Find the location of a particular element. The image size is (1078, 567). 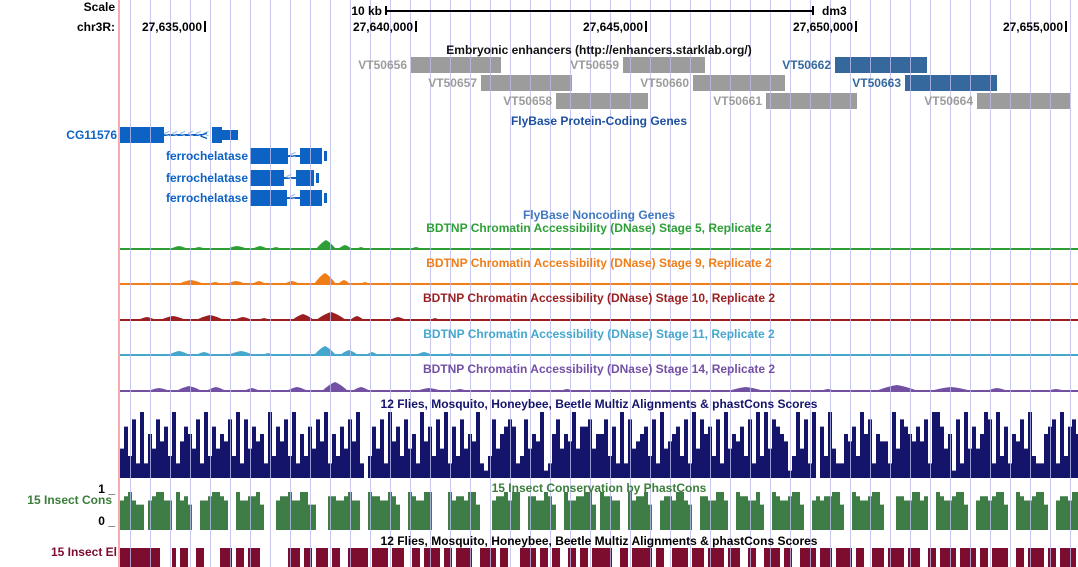

ruler-coordinate-label: 27,645,000 is located at coordinates (612, 27).